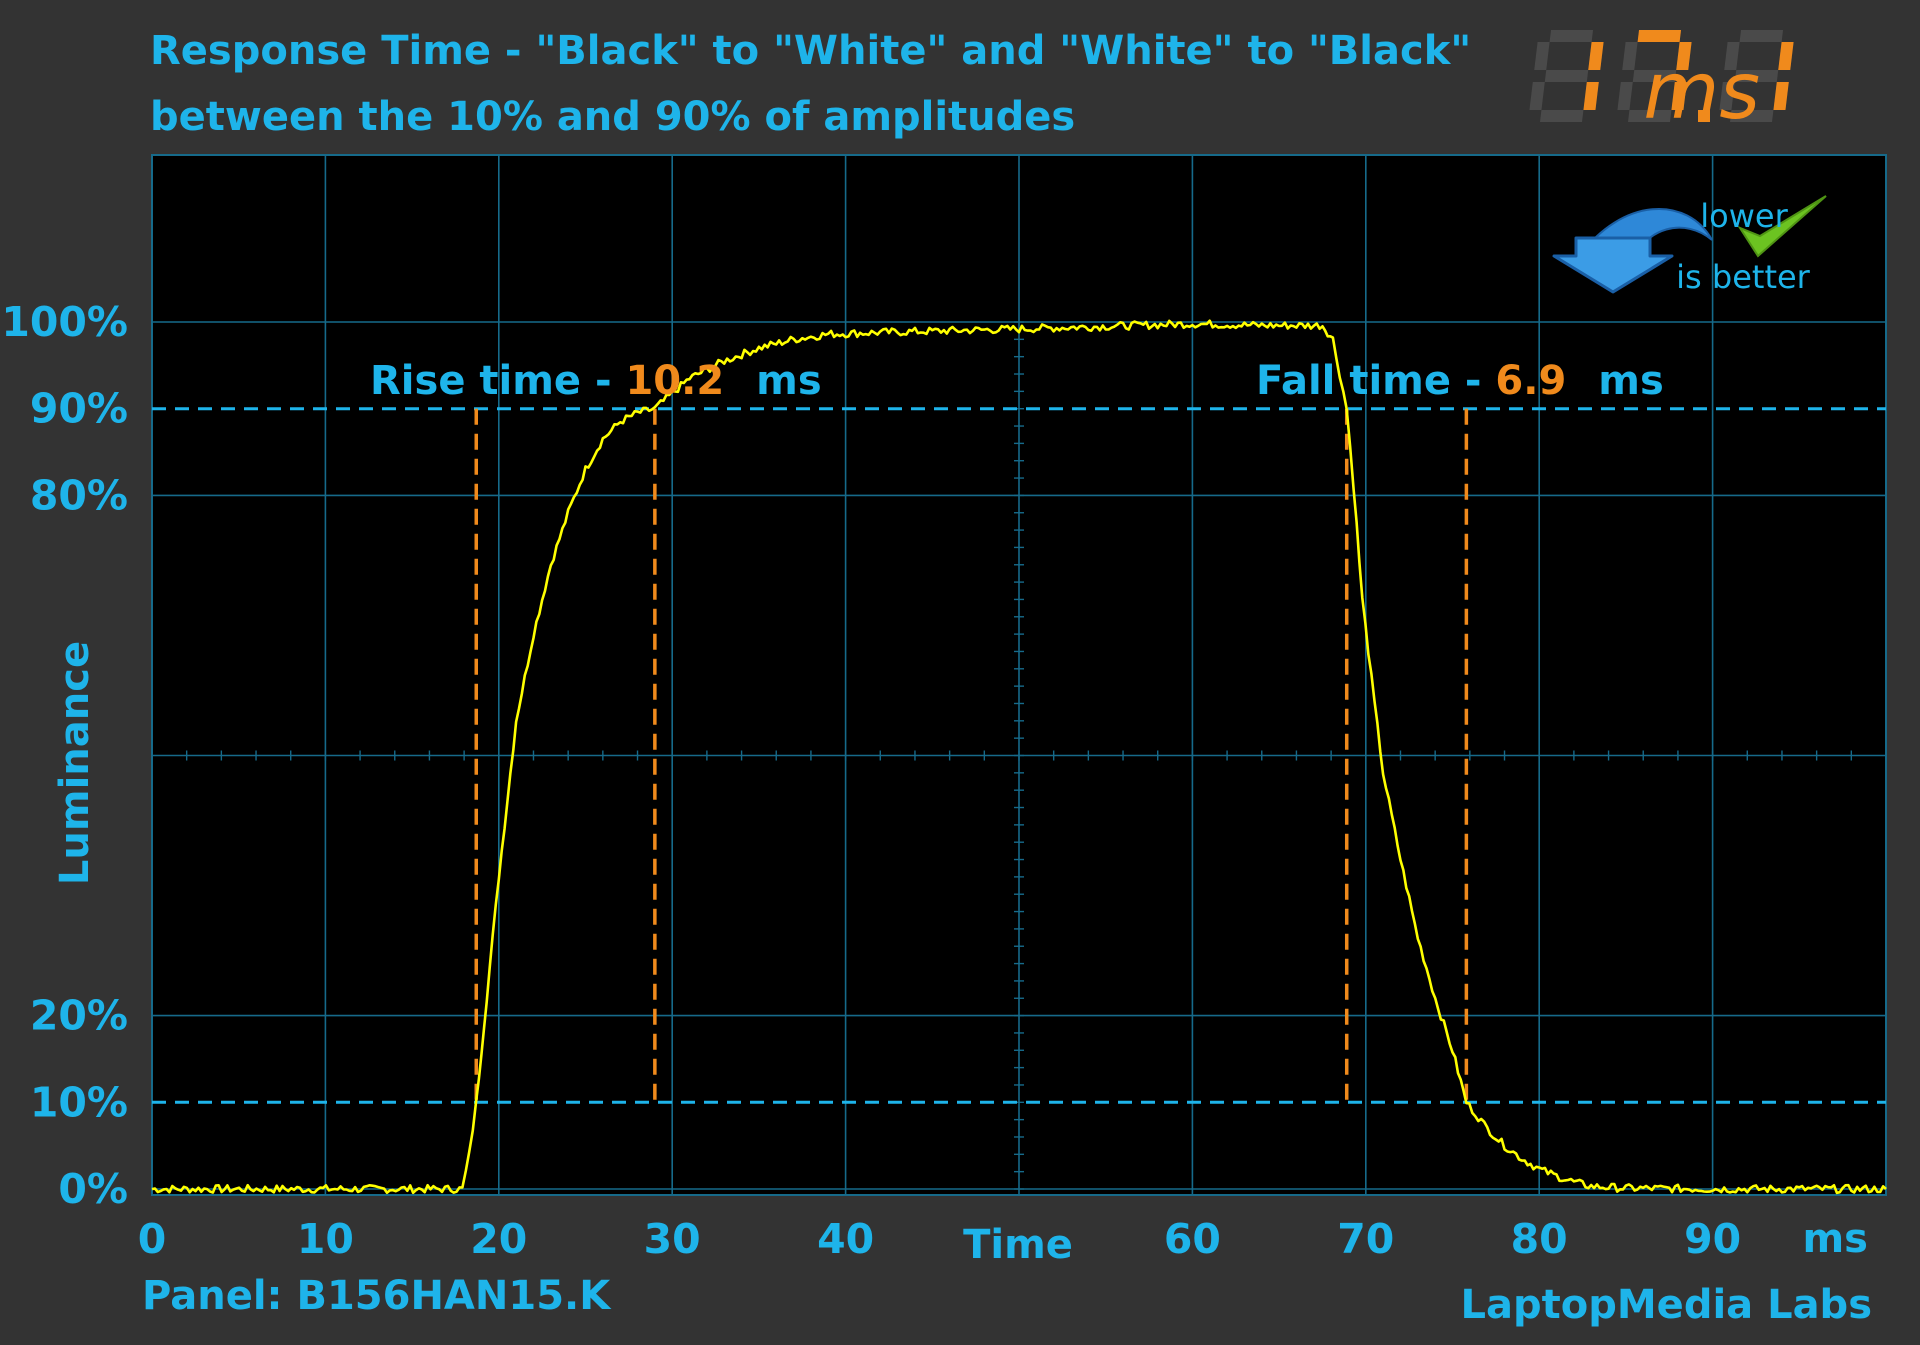 This screenshot has width=1920, height=1345. What do you see at coordinates (939, 1239) in the screenshot?
I see `x-tick-labels: 0 10 20 30 40 60 70 80 90` at bounding box center [939, 1239].